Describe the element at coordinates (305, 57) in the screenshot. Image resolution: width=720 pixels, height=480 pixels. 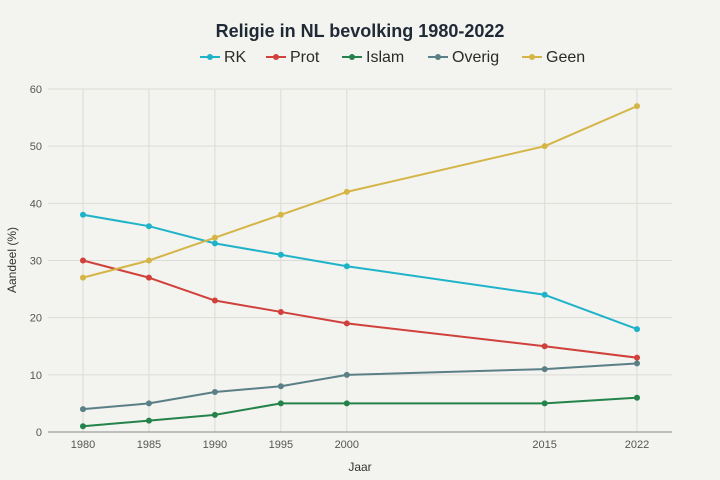
I see `legend-label: Prot` at that location.